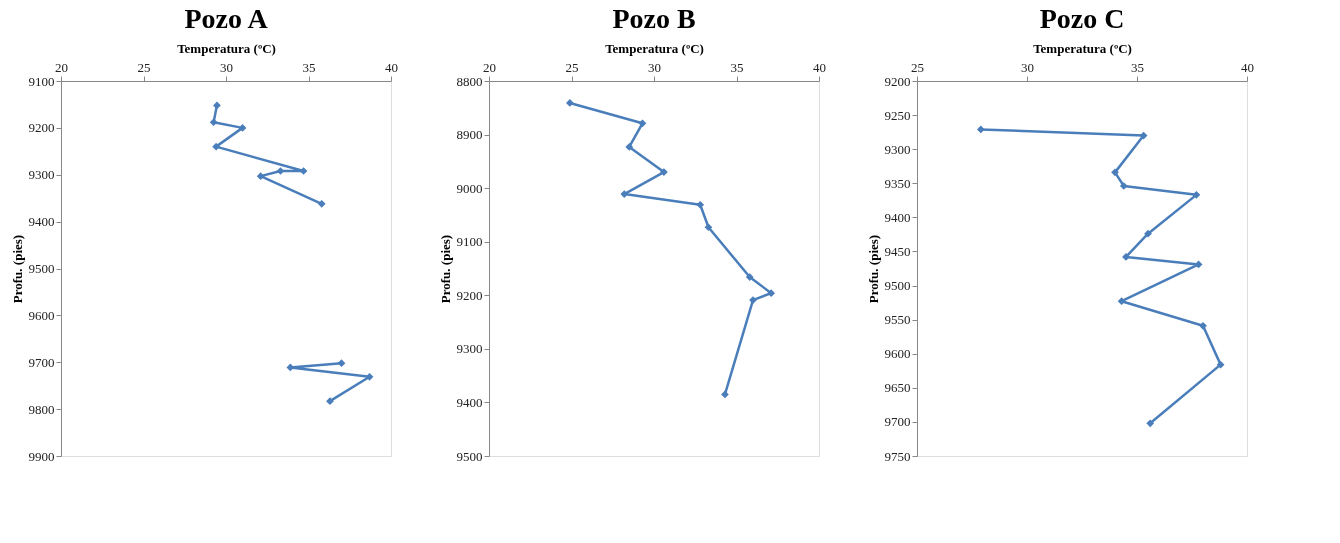 This screenshot has height=543, width=1340. I want to click on chart-title: Pozo A, so click(226, 18).